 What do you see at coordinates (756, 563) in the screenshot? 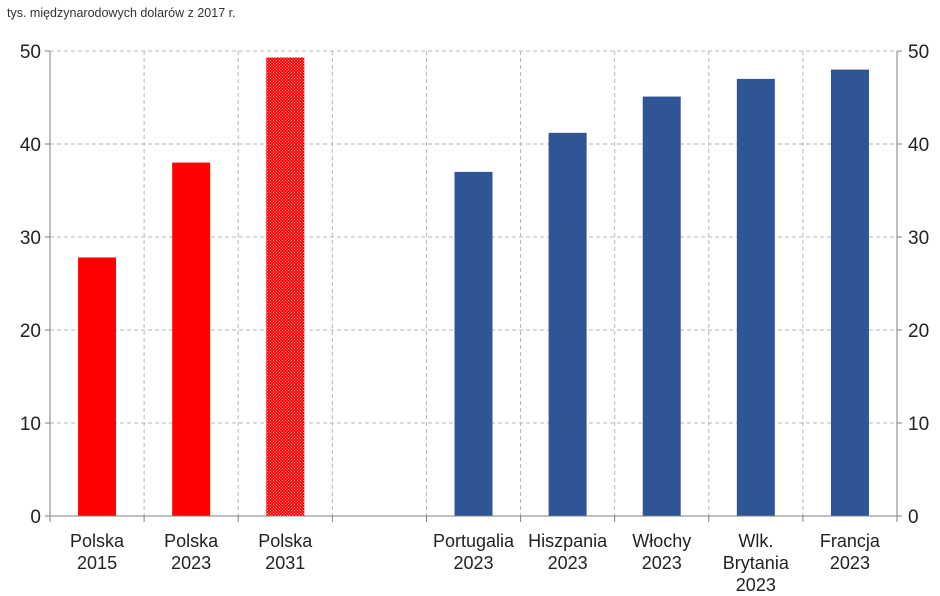
I see `x-tick-label: Brytania` at bounding box center [756, 563].